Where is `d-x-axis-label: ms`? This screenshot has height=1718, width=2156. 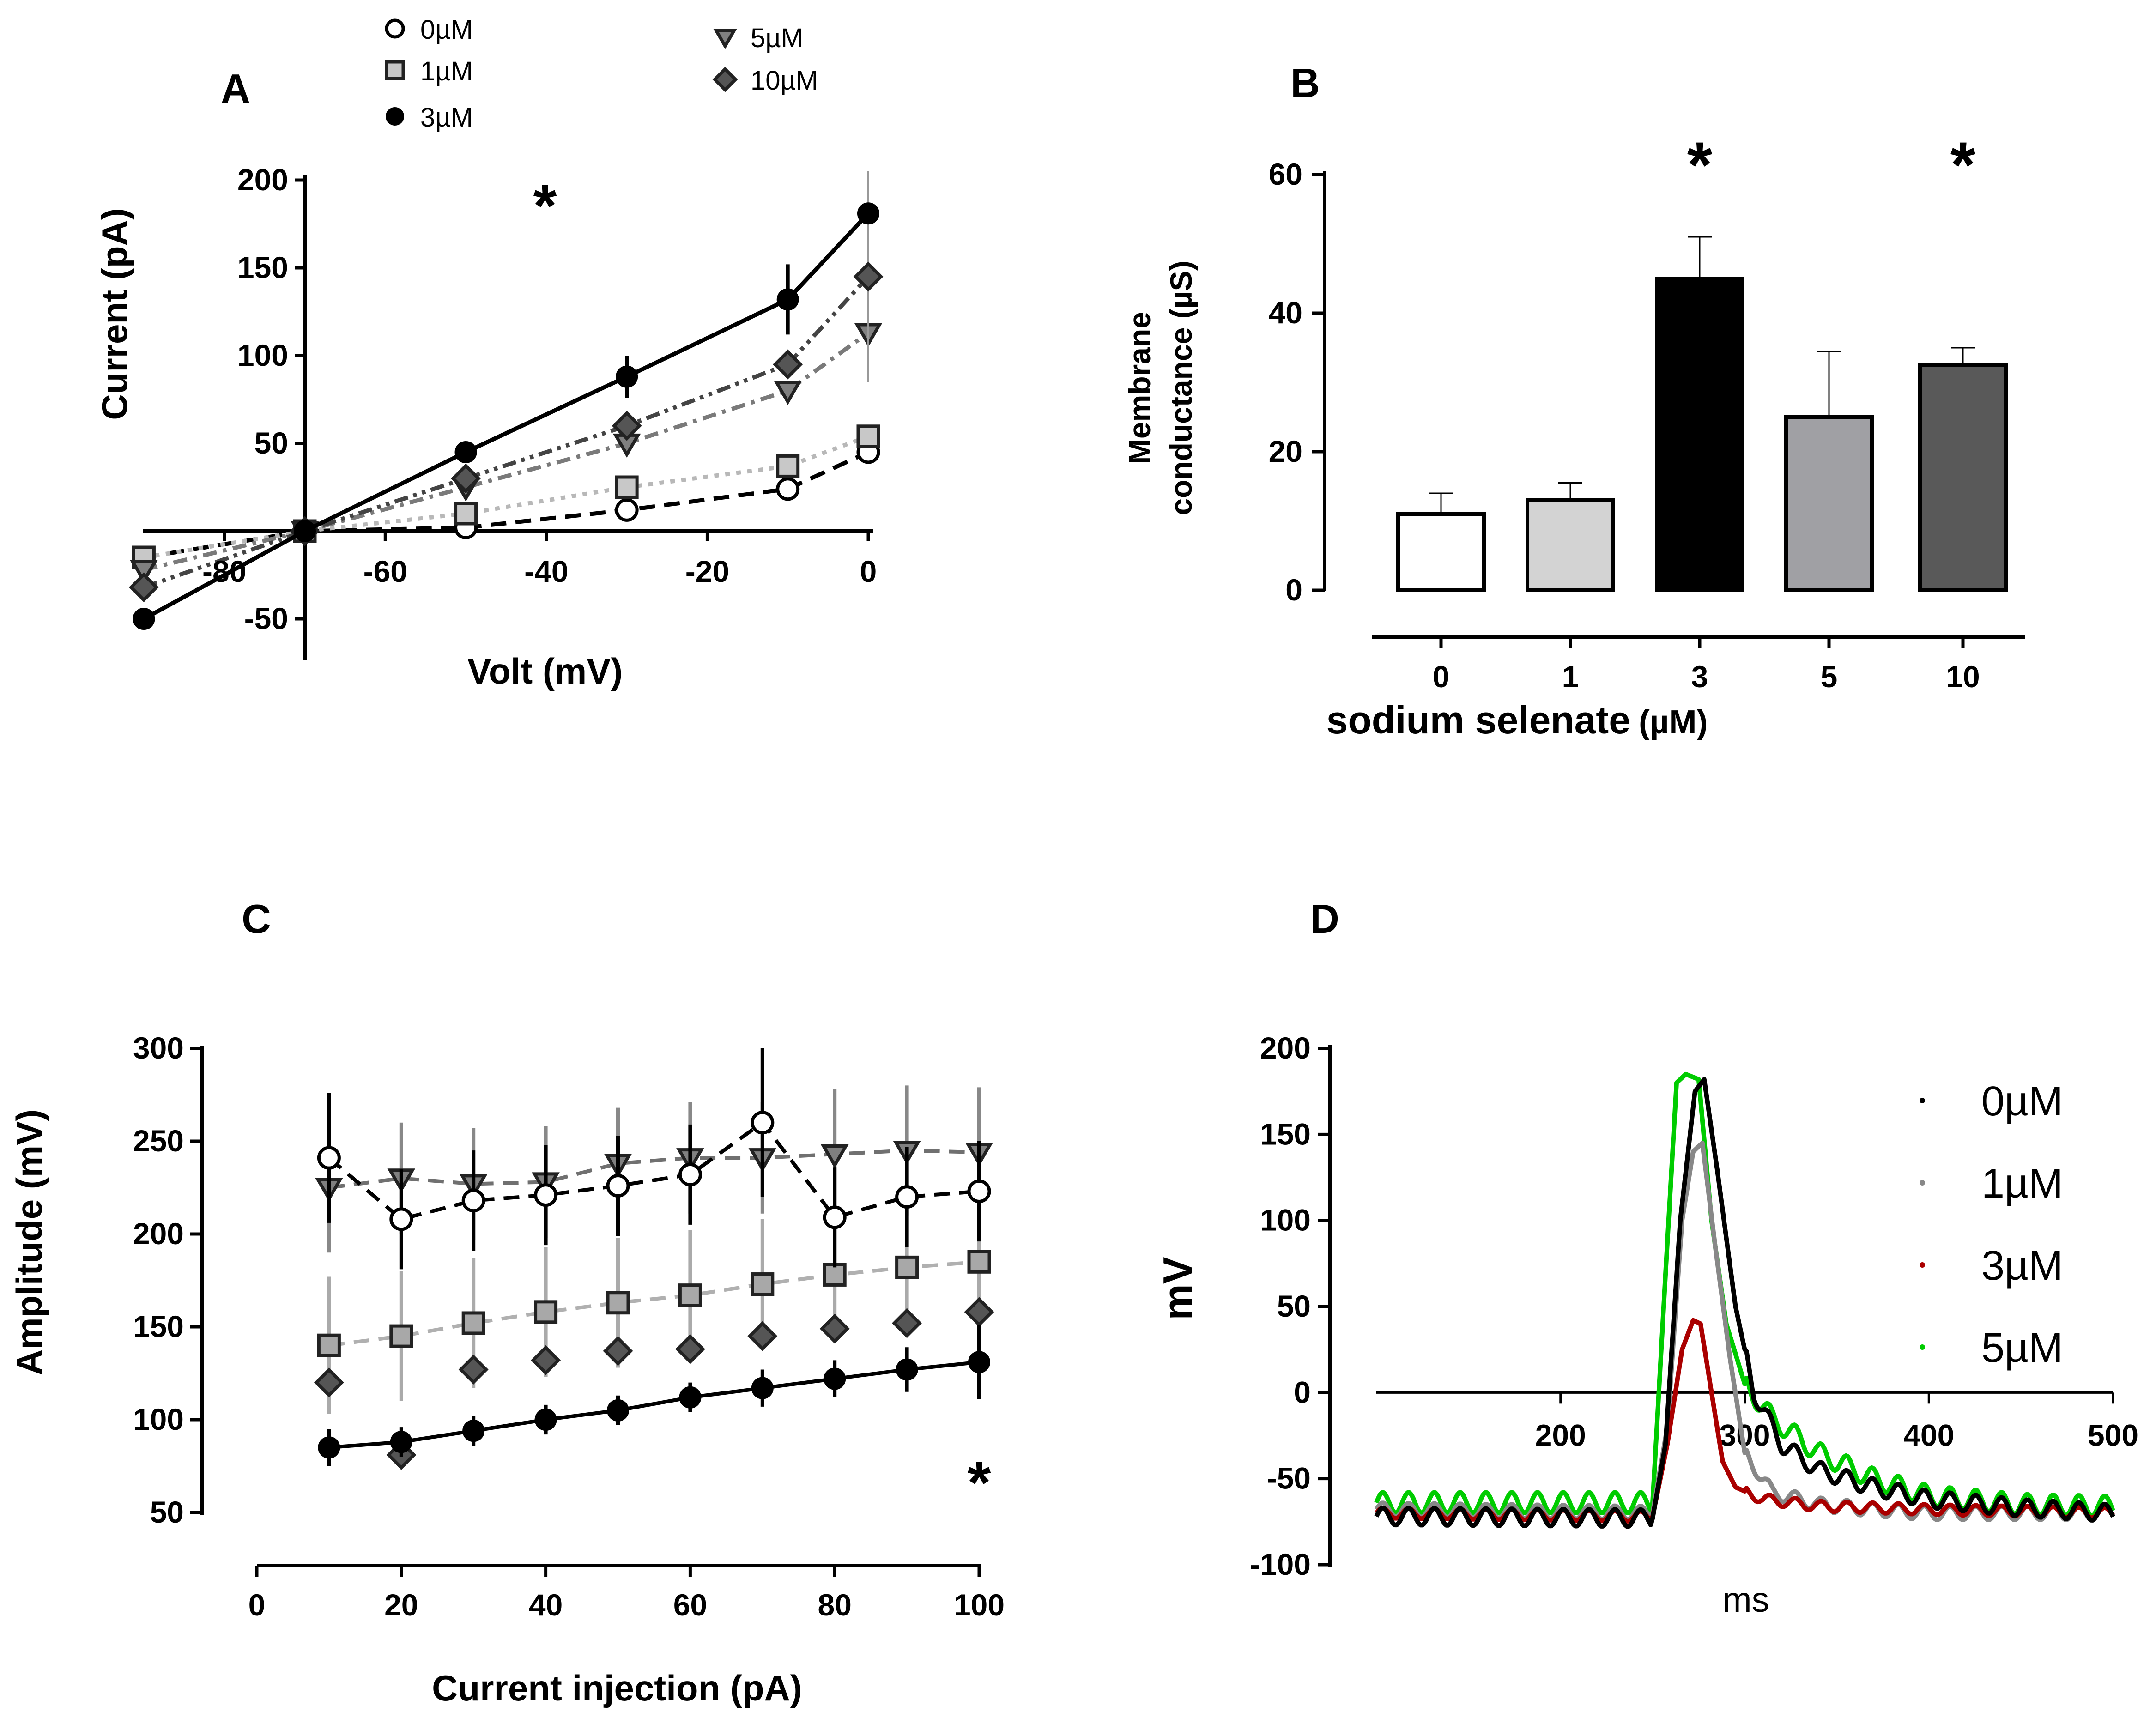 d-x-axis-label: ms is located at coordinates (1745, 1600).